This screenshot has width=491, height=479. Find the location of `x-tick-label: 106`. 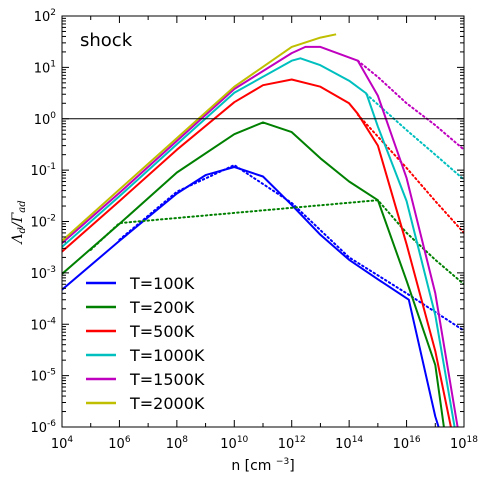

x-tick-label: 106 is located at coordinates (119, 443).